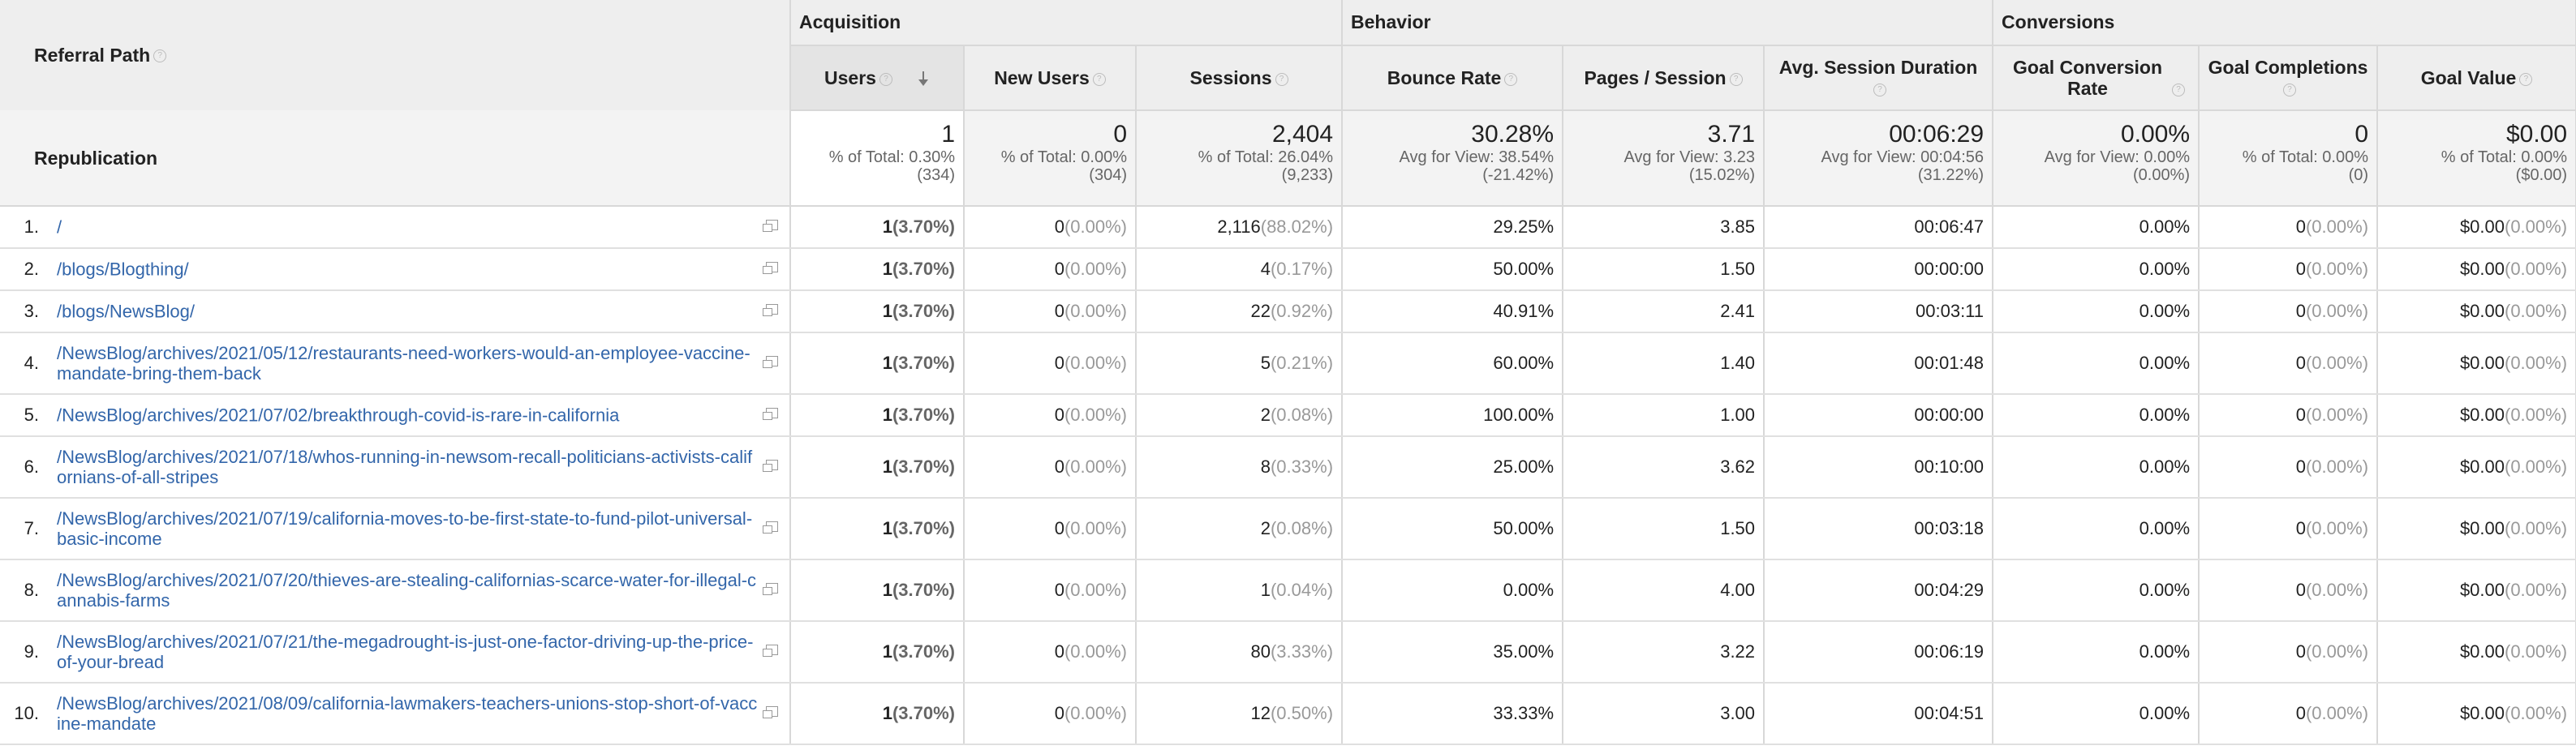 The height and width of the screenshot is (750, 2576). I want to click on sort-descending-icon, so click(923, 80).